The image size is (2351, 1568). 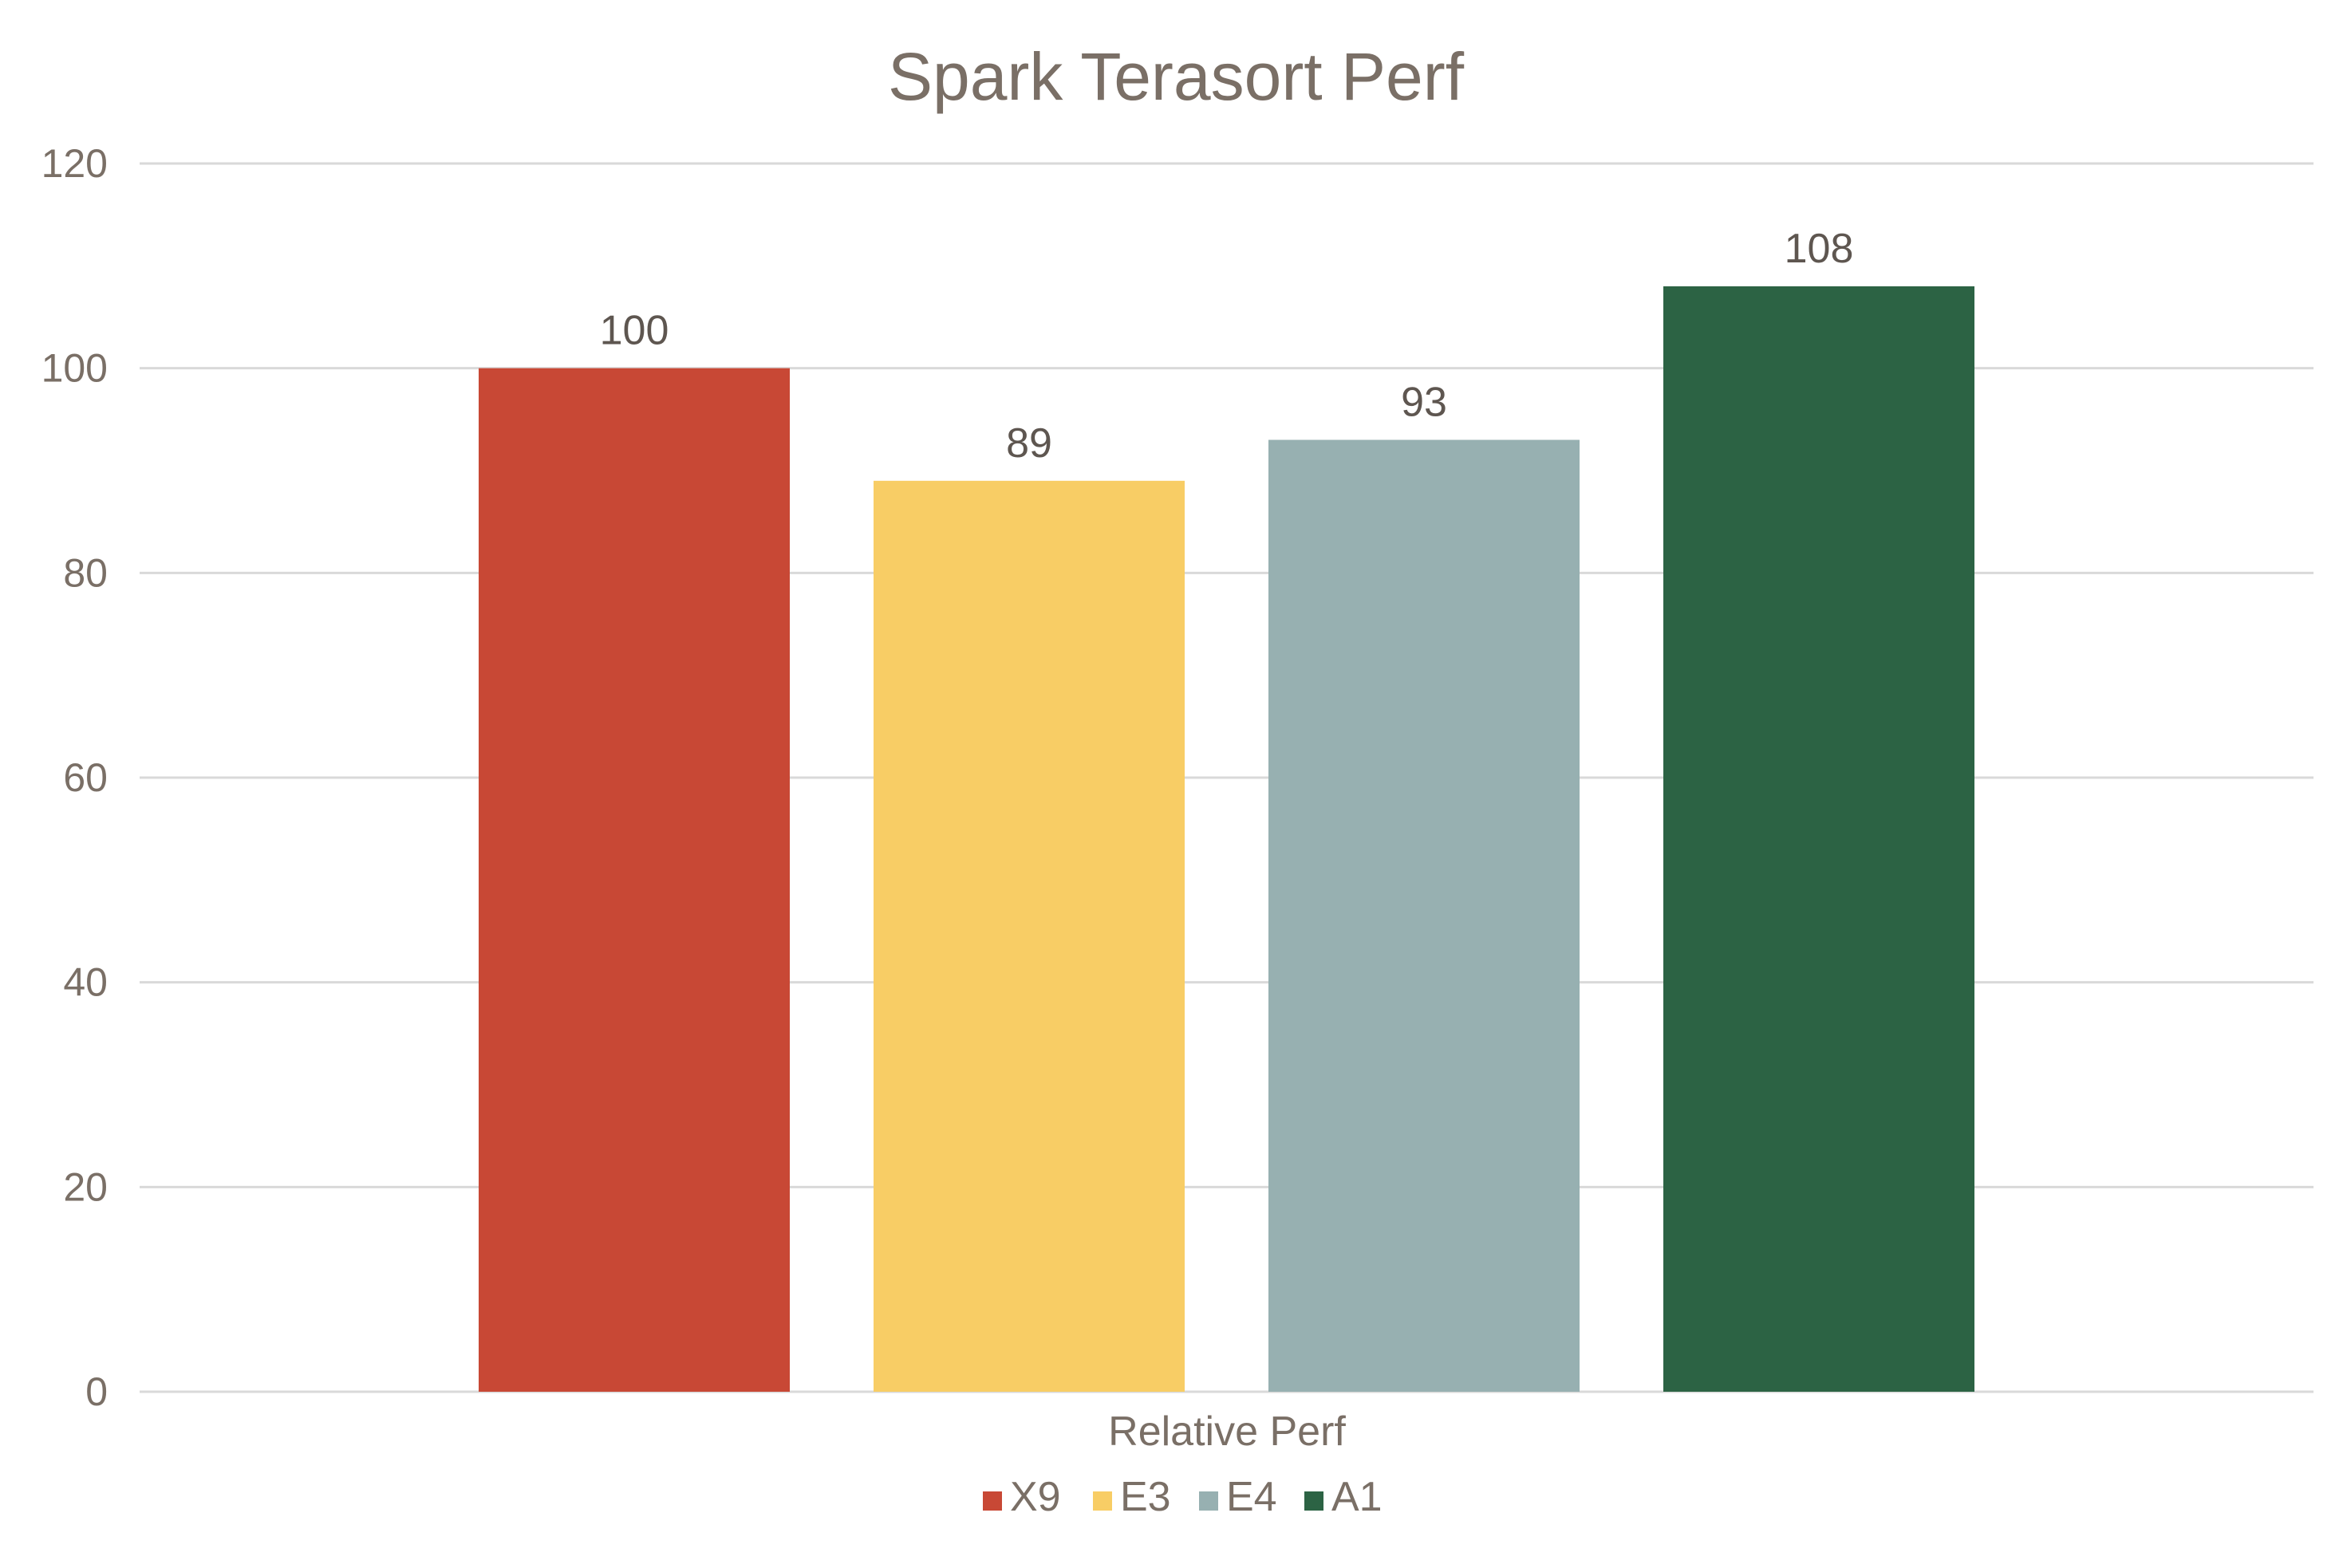 I want to click on y-tick-label: 100, so click(x=74, y=368).